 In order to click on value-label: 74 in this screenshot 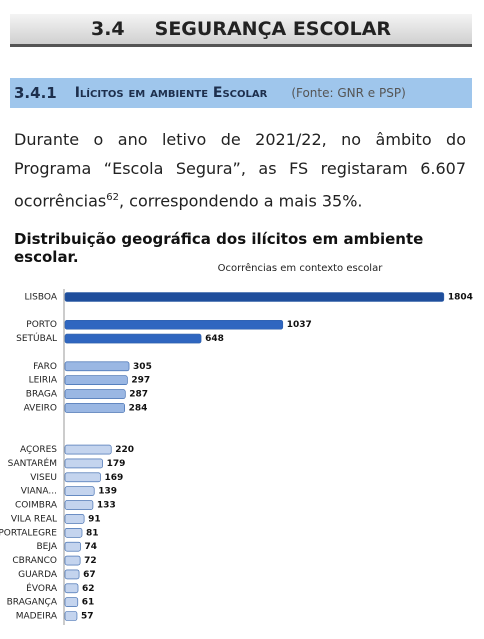, I will do `click(91, 547)`.